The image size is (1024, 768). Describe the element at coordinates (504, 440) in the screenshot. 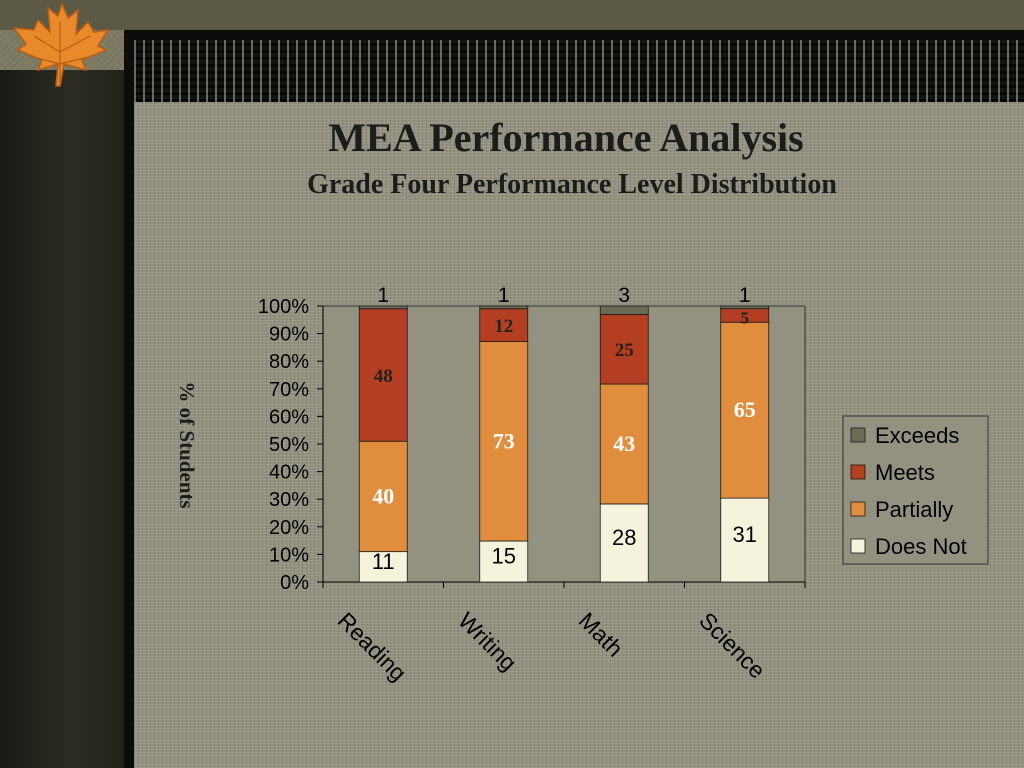

I see `data-label: 73` at that location.